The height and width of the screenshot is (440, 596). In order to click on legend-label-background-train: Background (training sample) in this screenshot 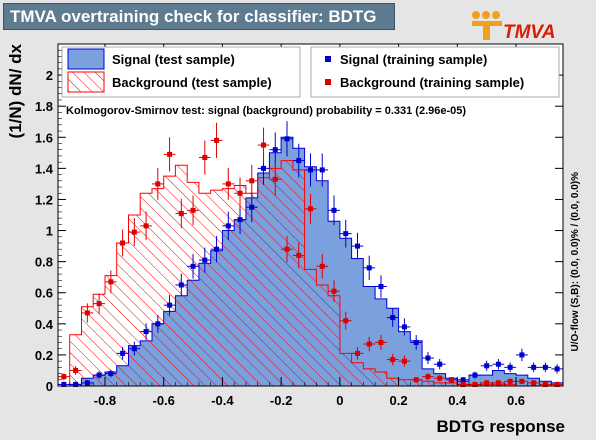, I will do `click(432, 82)`.